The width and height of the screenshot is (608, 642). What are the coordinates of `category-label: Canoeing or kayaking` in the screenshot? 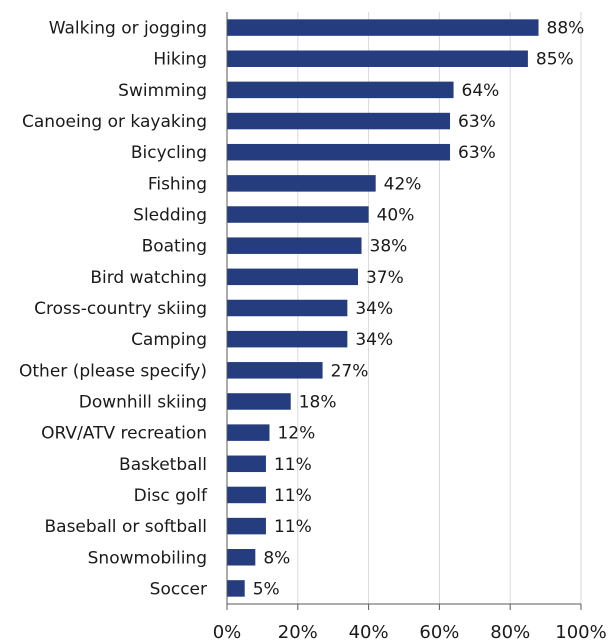 It's located at (114, 122).